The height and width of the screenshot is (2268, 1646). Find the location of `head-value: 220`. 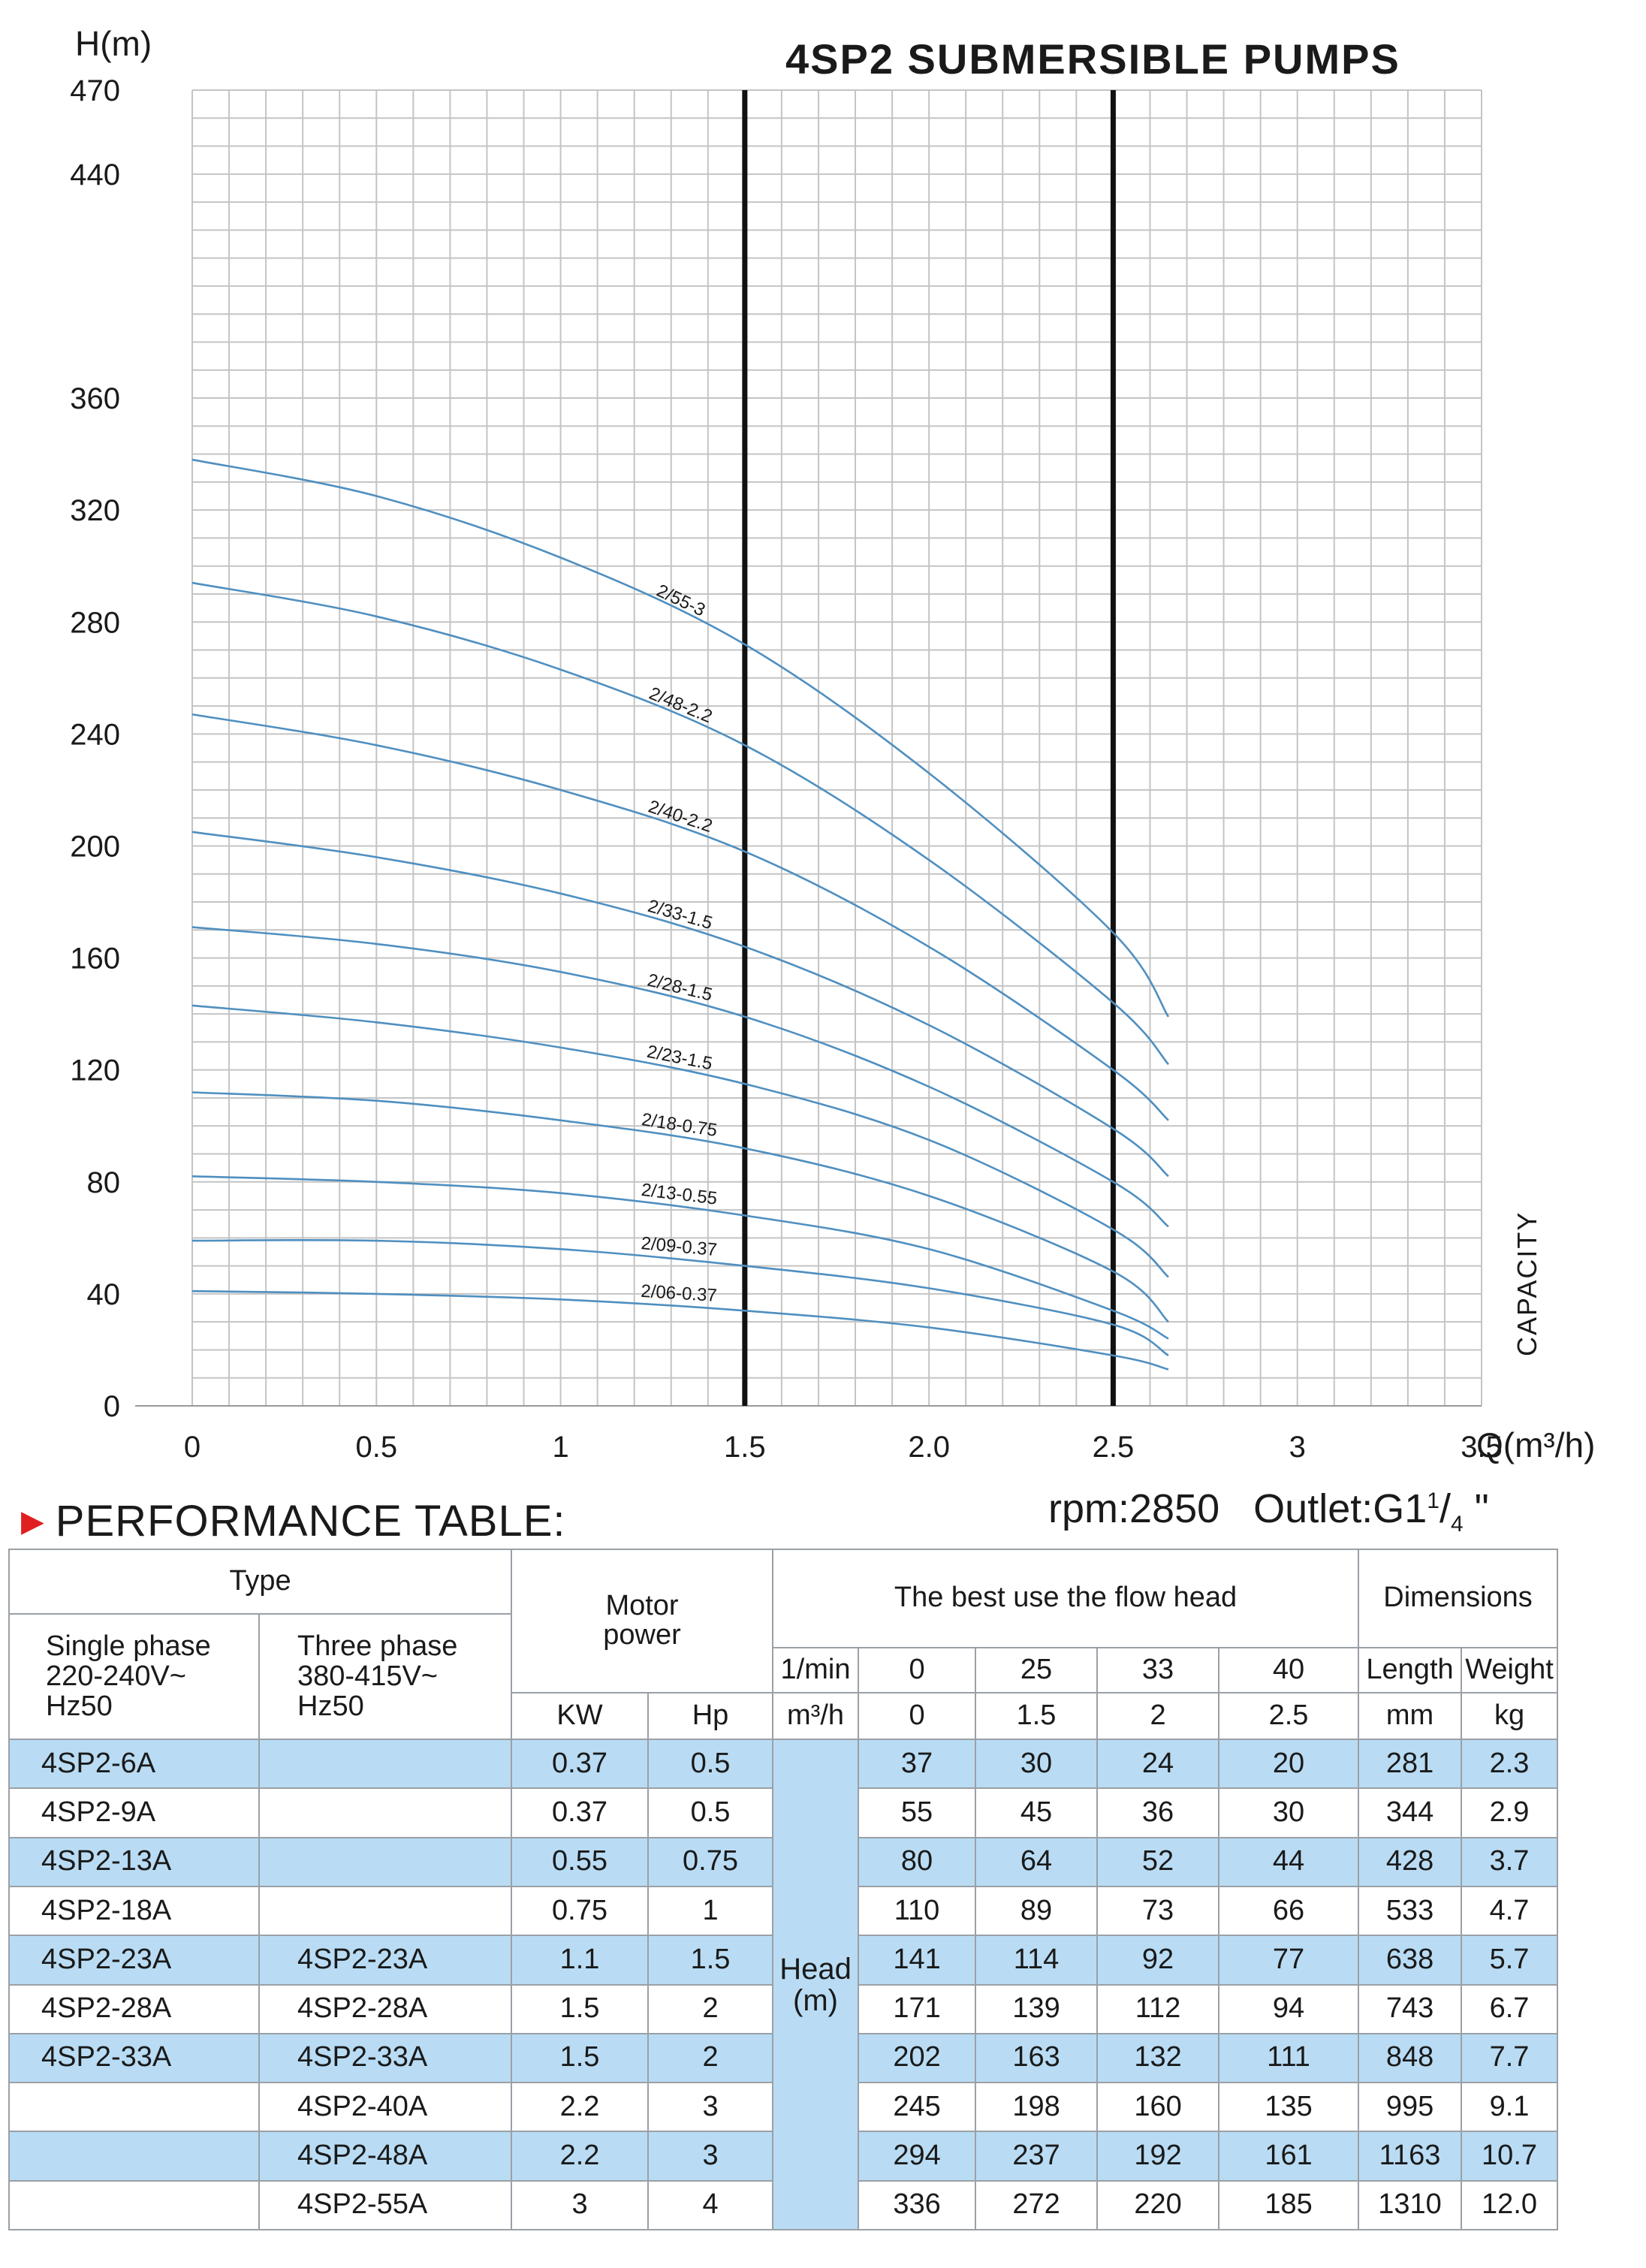

head-value: 220 is located at coordinates (1158, 2205).